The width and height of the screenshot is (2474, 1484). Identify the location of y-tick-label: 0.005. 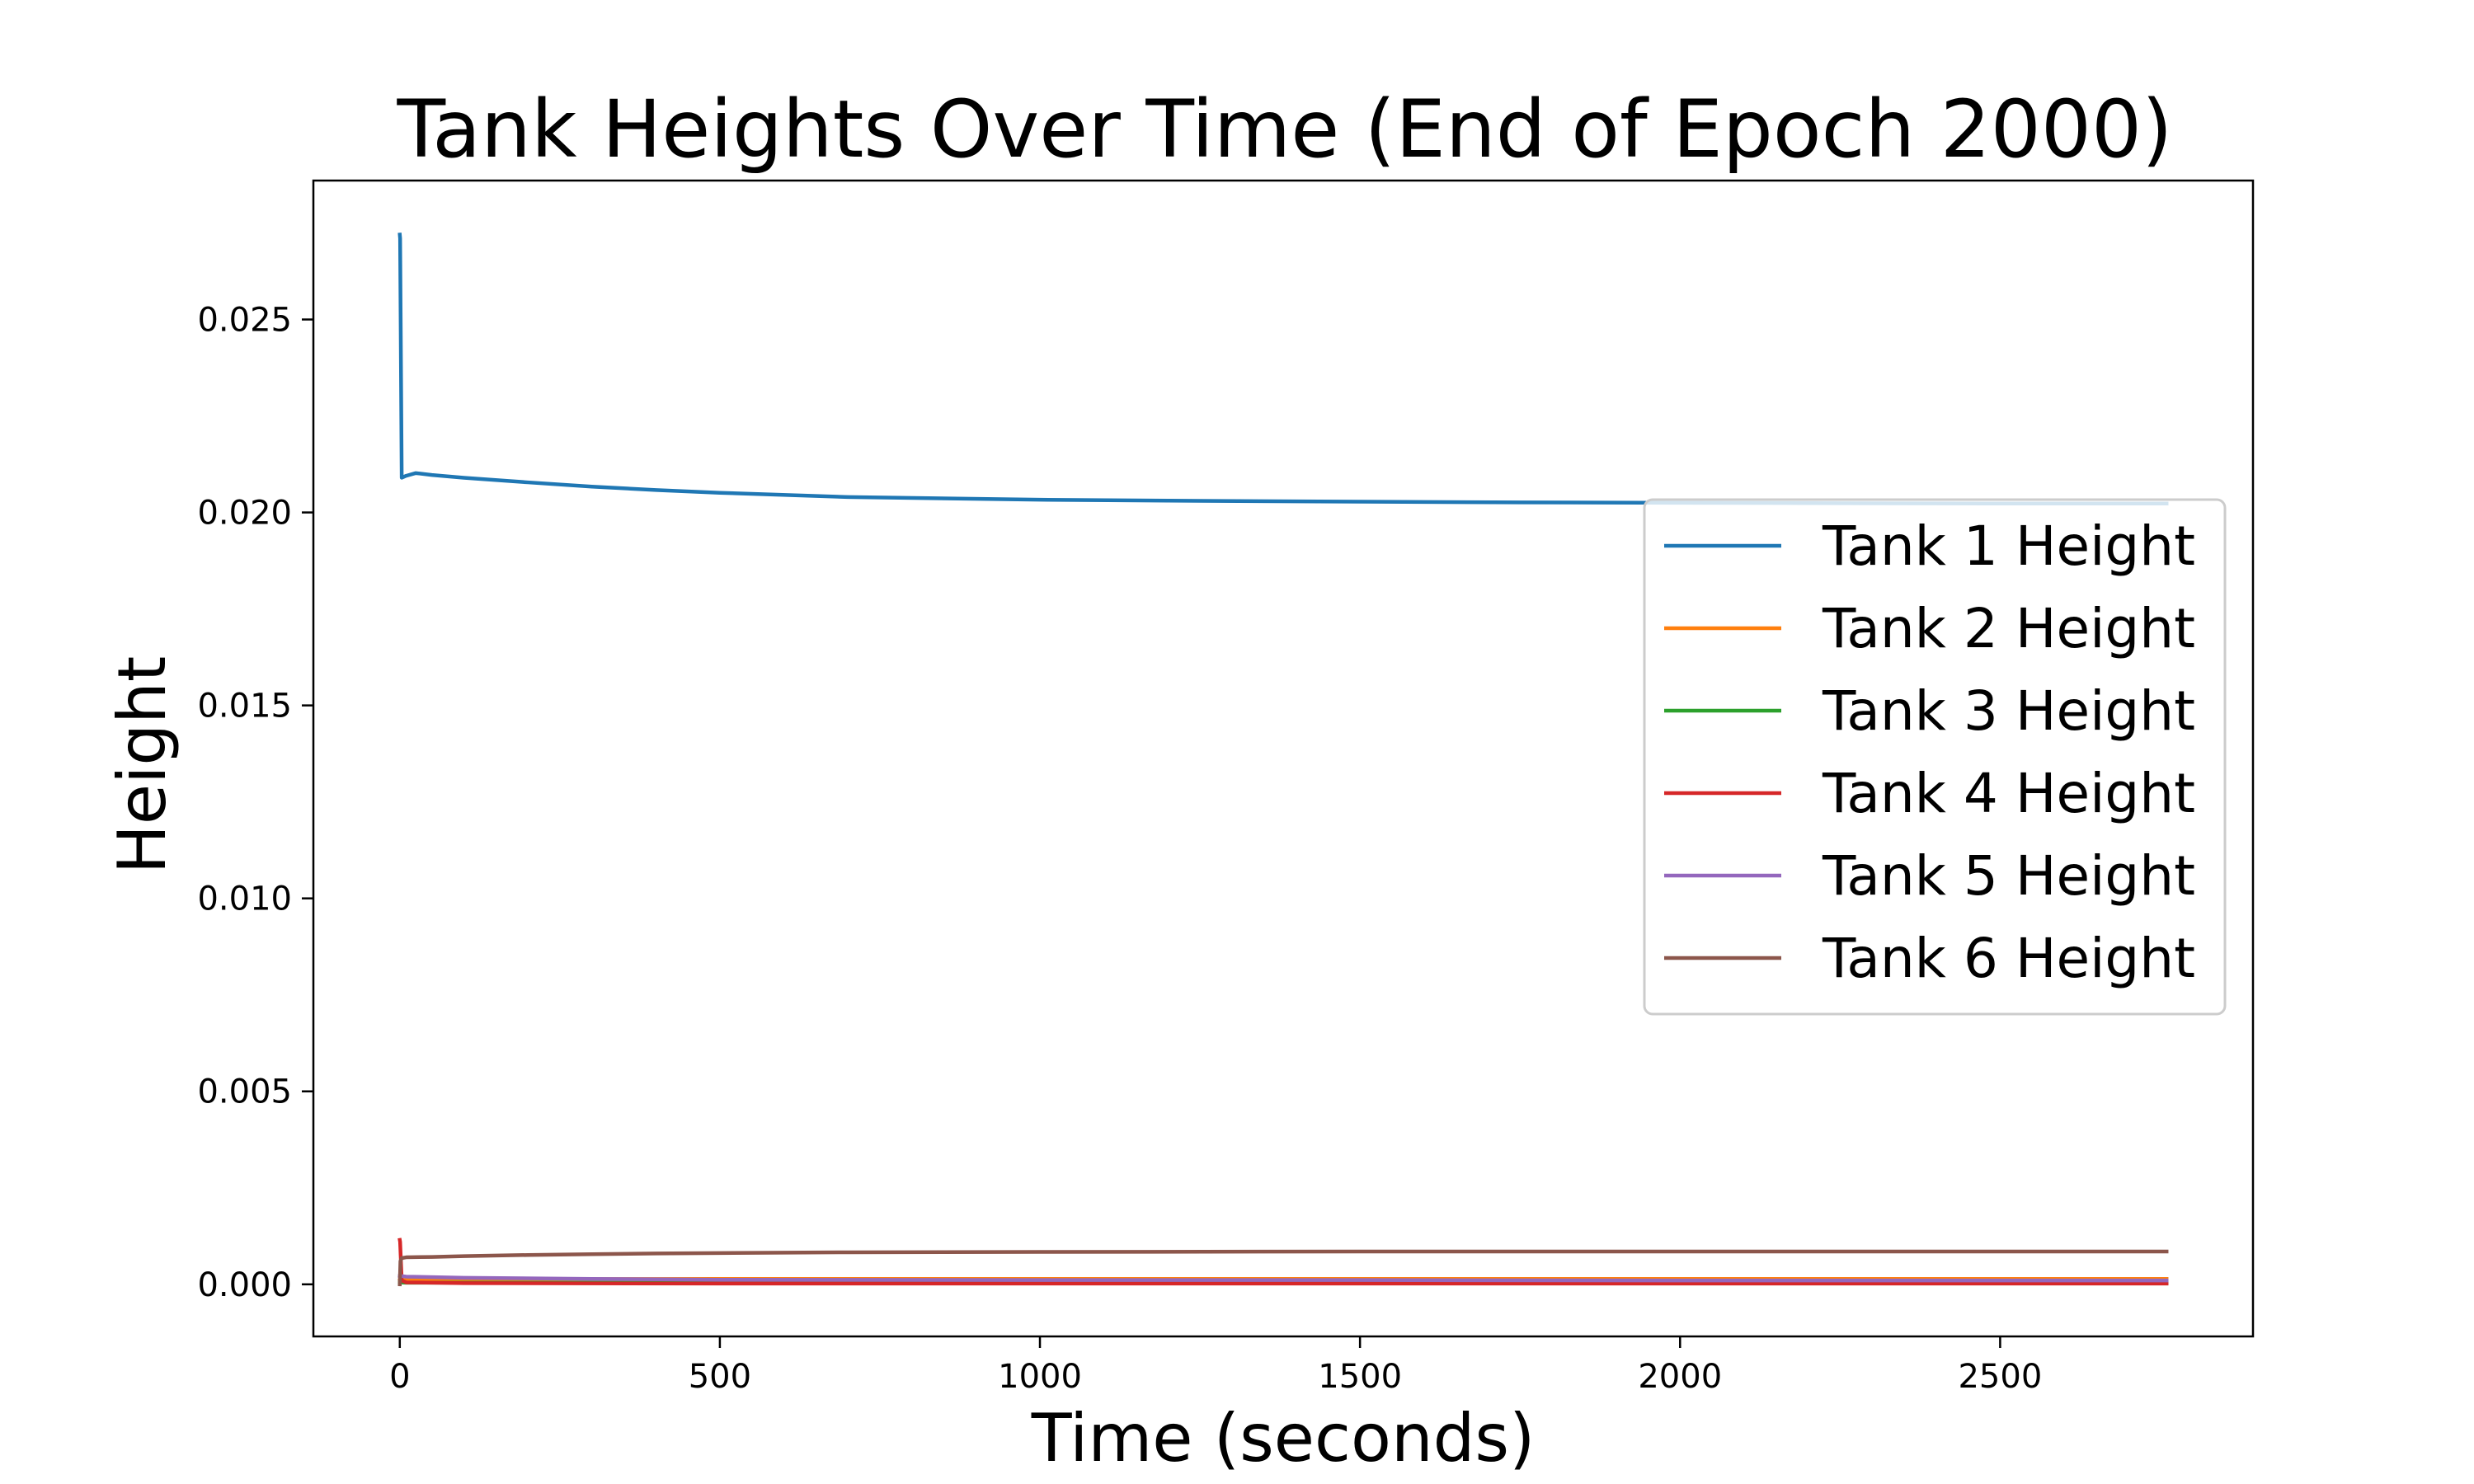
(244, 1092).